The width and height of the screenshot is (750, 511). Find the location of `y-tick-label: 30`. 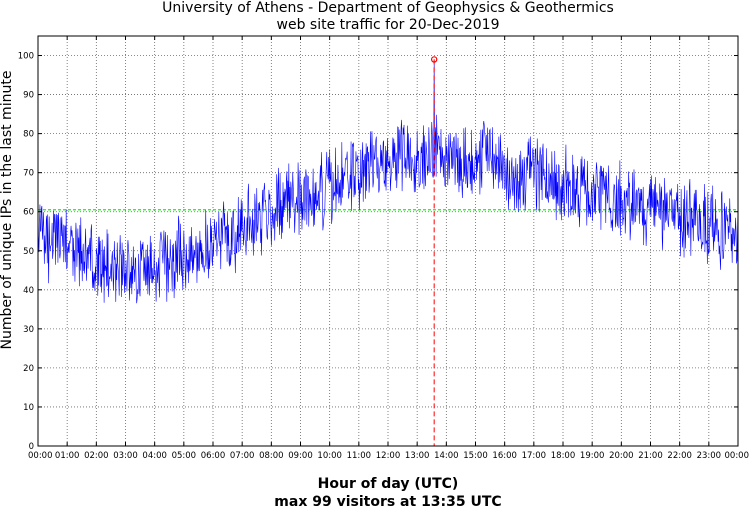

y-tick-label: 30 is located at coordinates (28, 330).